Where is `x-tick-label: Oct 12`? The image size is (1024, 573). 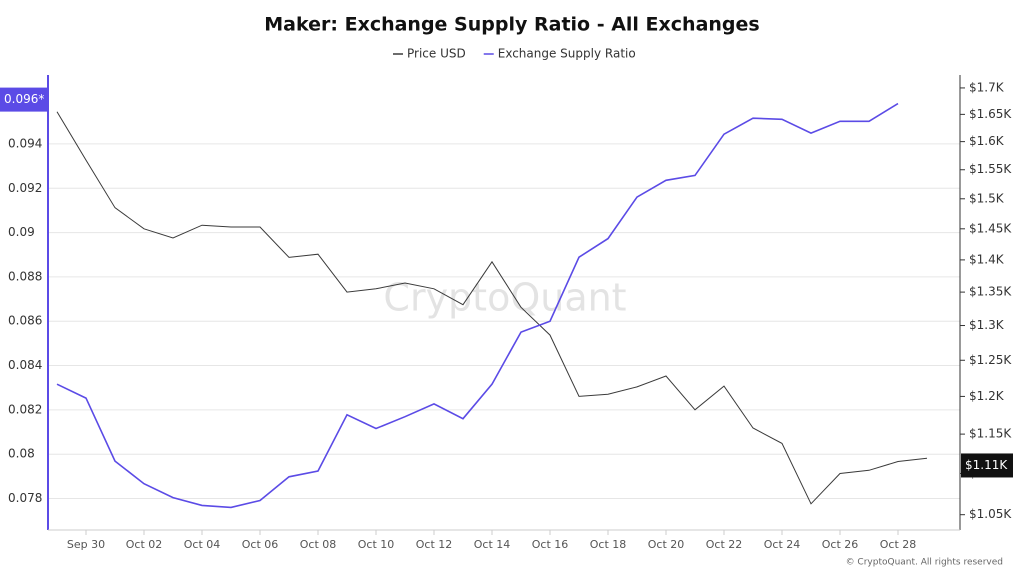
x-tick-label: Oct 12 is located at coordinates (434, 544).